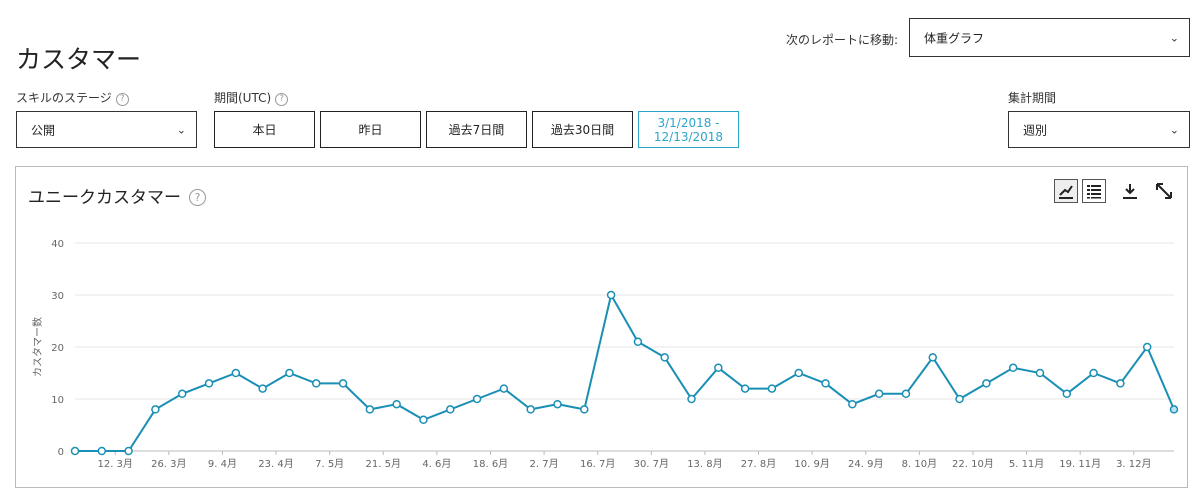 This screenshot has width=1200, height=493. Describe the element at coordinates (758, 464) in the screenshot. I see `x-tick-label: 27. 8月` at that location.